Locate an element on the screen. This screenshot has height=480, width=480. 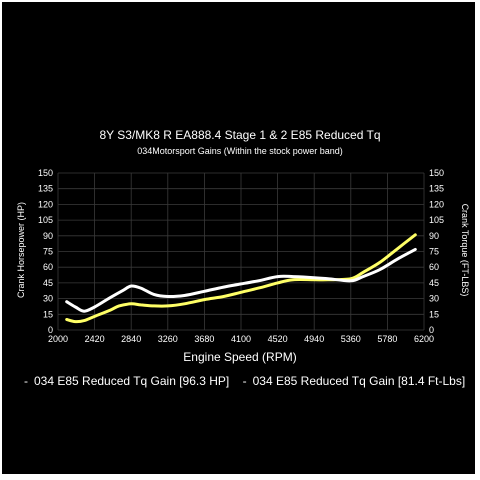
y-tick-left: 60 is located at coordinates (48, 267).